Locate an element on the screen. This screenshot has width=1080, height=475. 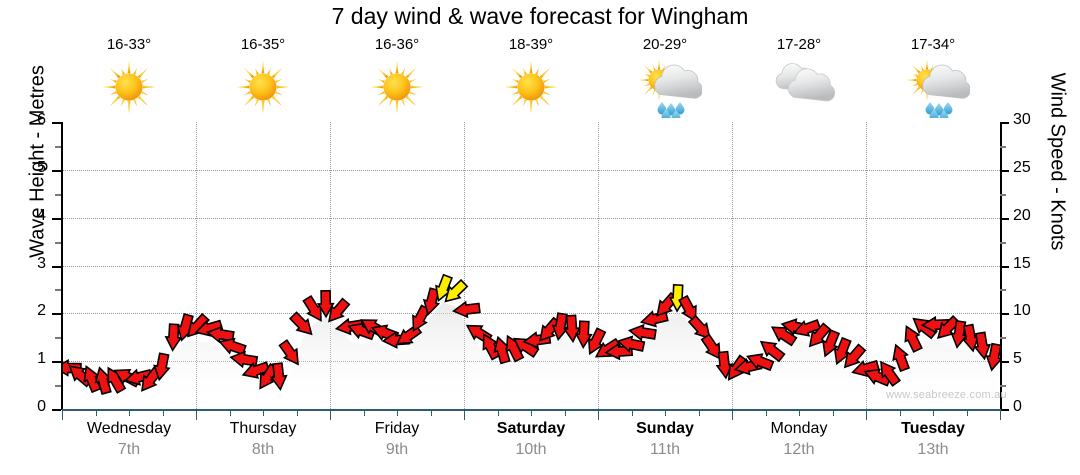
day-name-label: Friday is located at coordinates (397, 428).